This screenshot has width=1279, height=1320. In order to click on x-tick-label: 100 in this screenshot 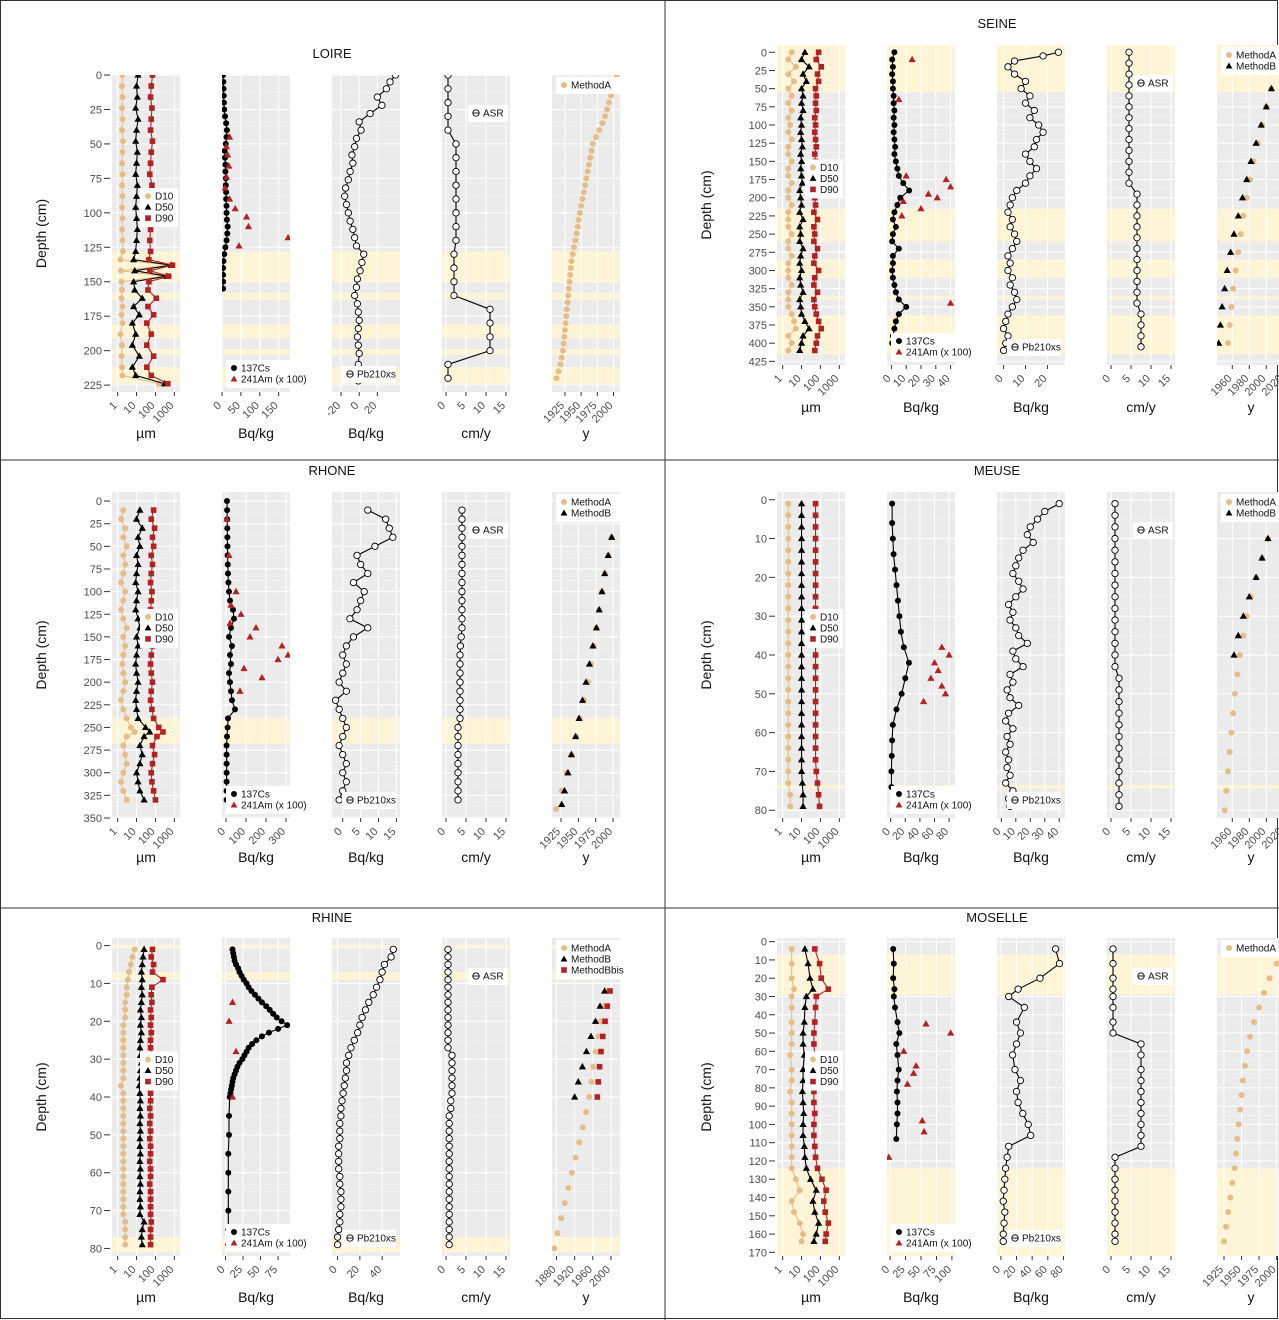, I will do `click(250, 410)`.